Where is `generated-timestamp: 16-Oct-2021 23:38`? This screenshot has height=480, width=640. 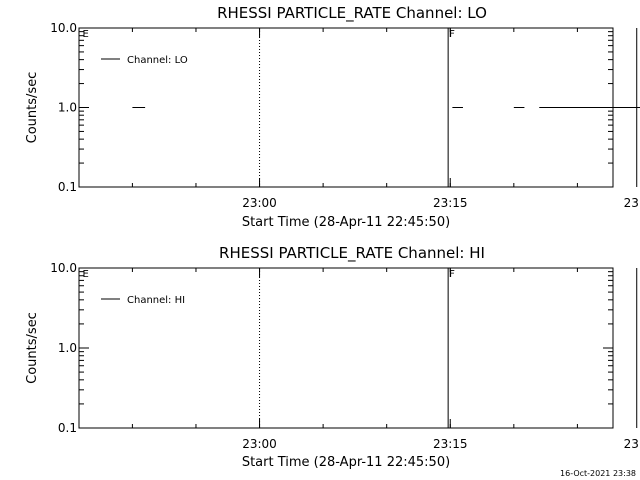
generated-timestamp: 16-Oct-2021 23:38 is located at coordinates (598, 473).